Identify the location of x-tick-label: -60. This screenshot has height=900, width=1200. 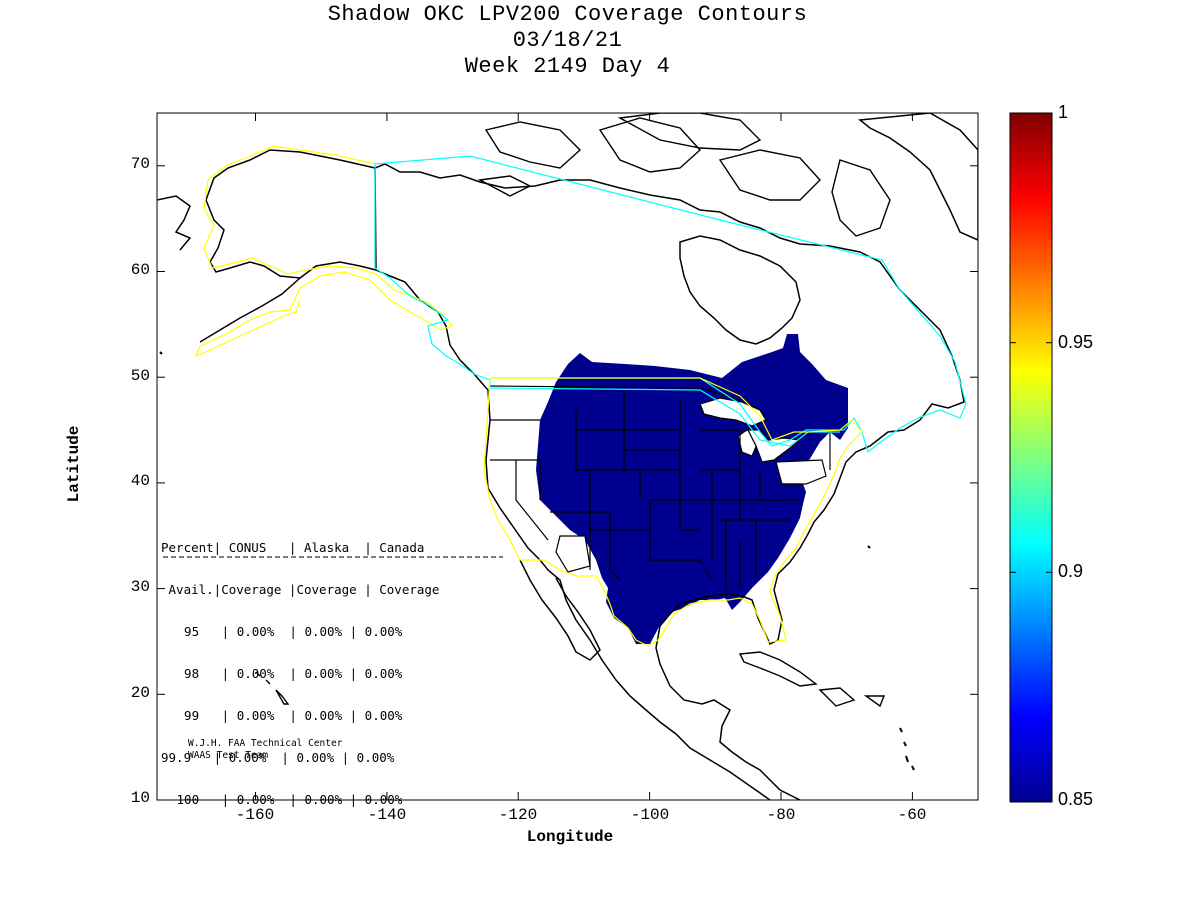
(912, 815).